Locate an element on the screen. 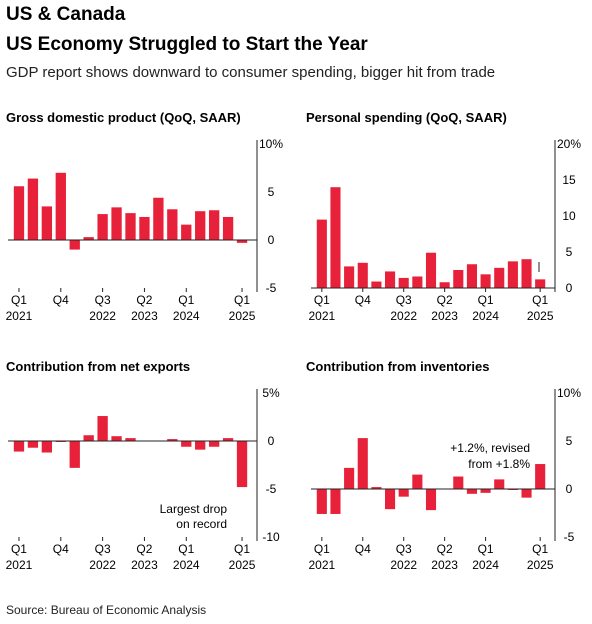 The width and height of the screenshot is (592, 624). y-tick-label: -10 is located at coordinates (271, 537).